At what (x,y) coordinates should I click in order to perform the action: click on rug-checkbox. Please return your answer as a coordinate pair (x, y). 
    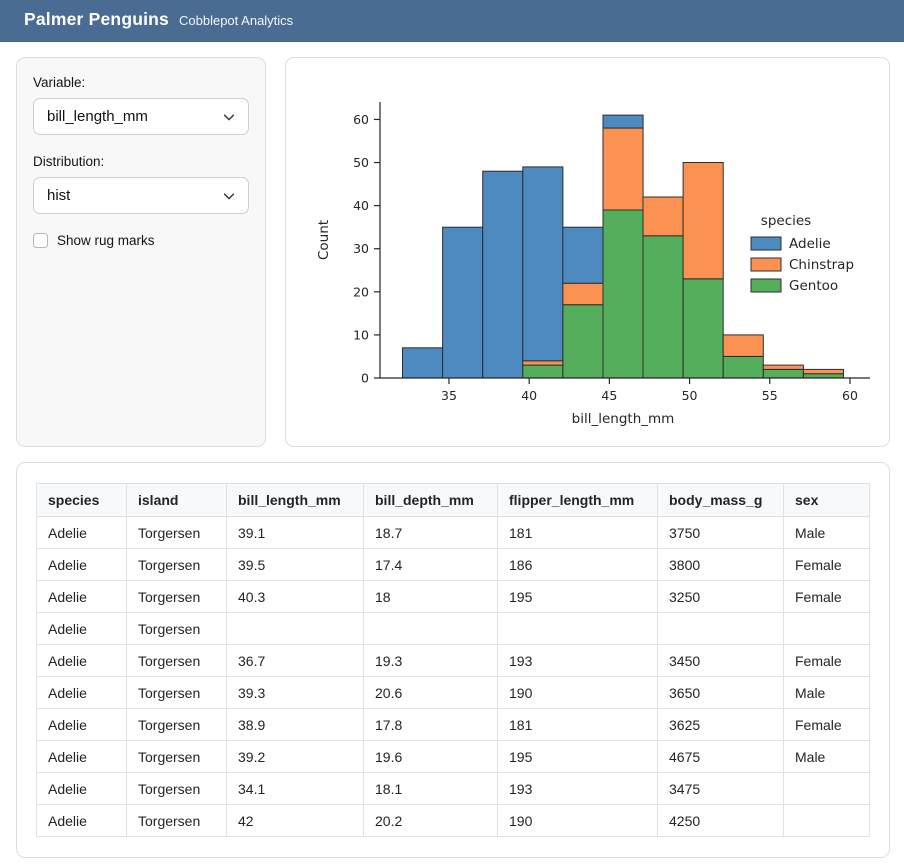
    Looking at the image, I should click on (40, 240).